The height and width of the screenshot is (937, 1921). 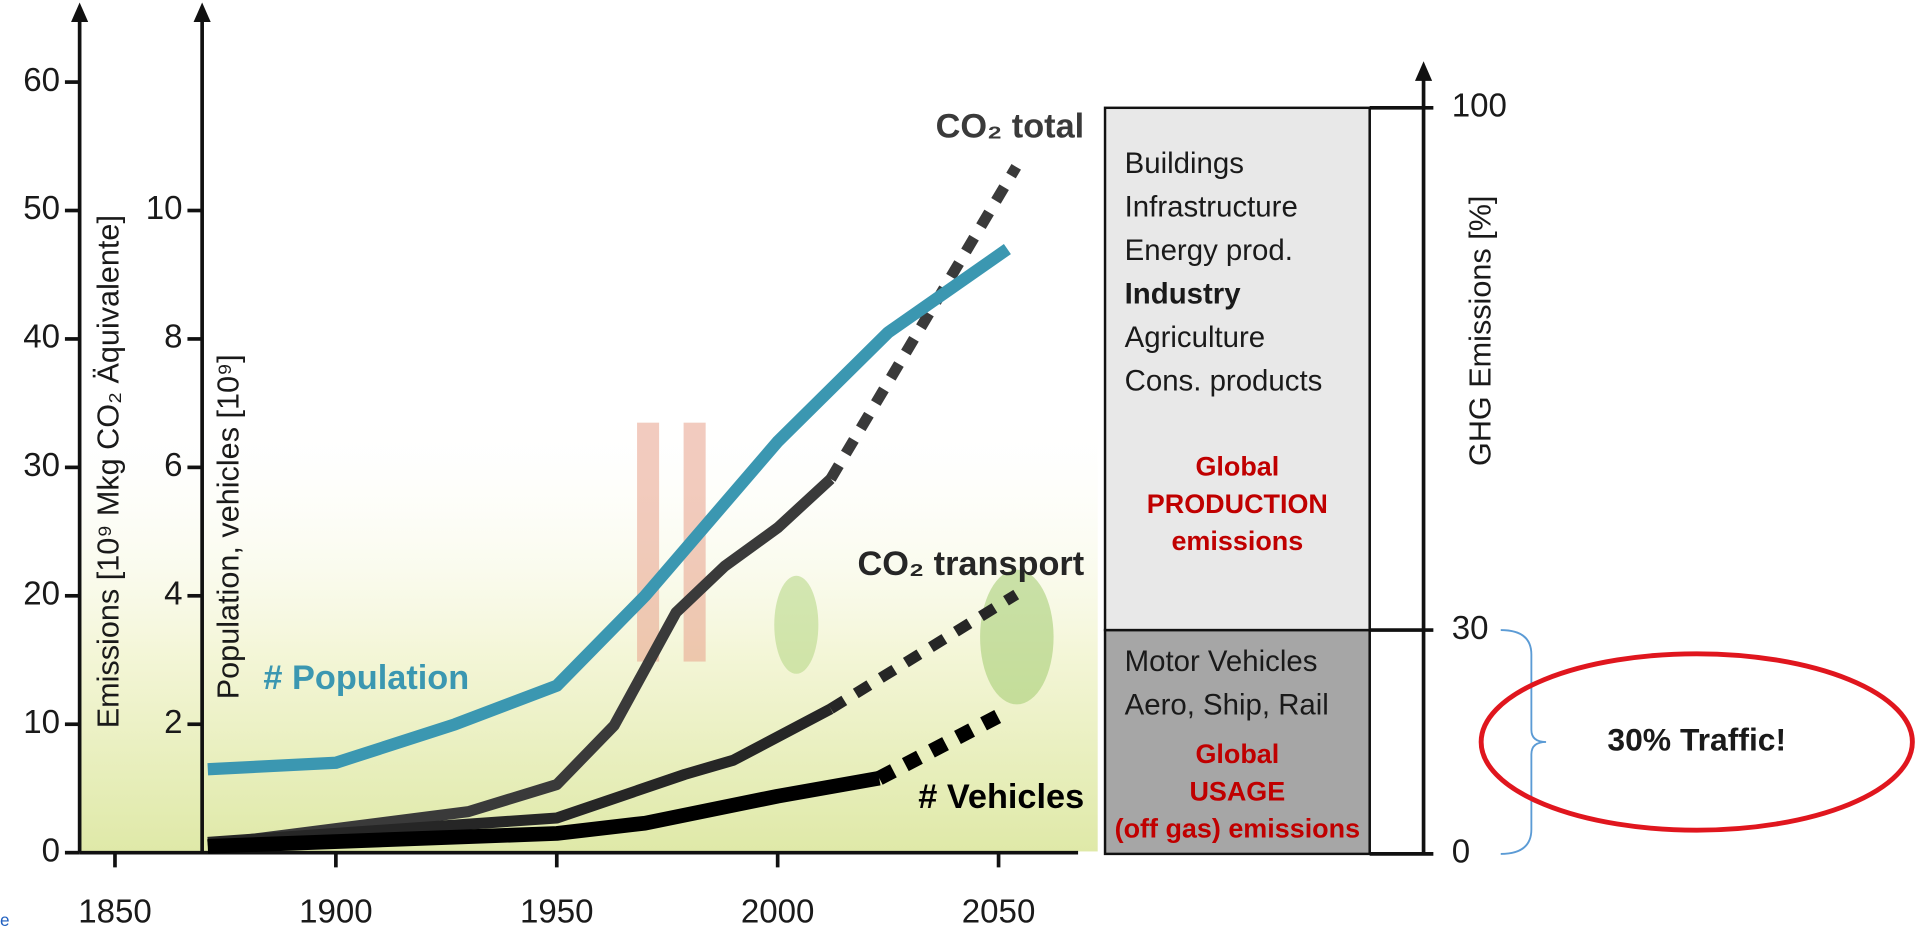 What do you see at coordinates (1479, 106) in the screenshot?
I see `right-tick-label: 100` at bounding box center [1479, 106].